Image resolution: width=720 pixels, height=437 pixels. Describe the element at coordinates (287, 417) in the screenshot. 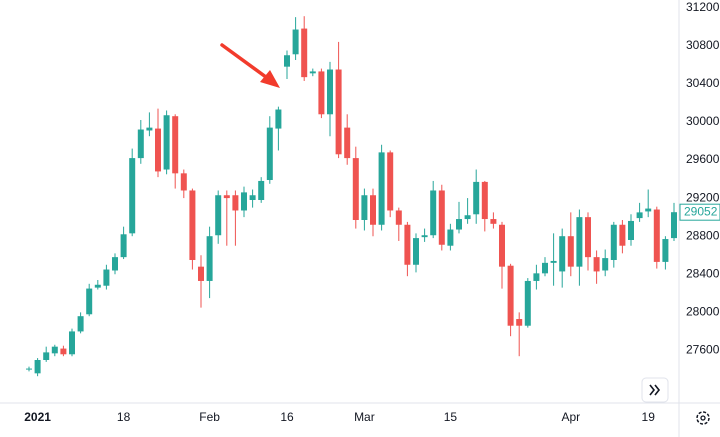

I see `x-tick-label: 16` at that location.